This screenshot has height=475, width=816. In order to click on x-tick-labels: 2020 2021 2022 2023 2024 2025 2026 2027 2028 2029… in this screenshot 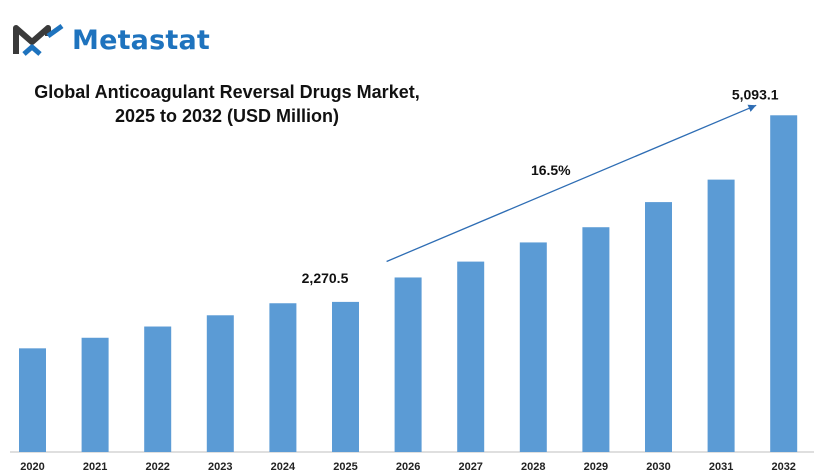, I will do `click(408, 467)`.